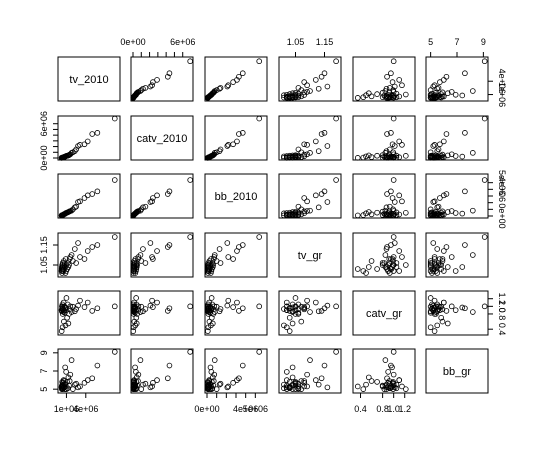 The height and width of the screenshot is (450, 546). I want to click on tick-label-catv_2010-x: 0e+00, so click(132, 42).